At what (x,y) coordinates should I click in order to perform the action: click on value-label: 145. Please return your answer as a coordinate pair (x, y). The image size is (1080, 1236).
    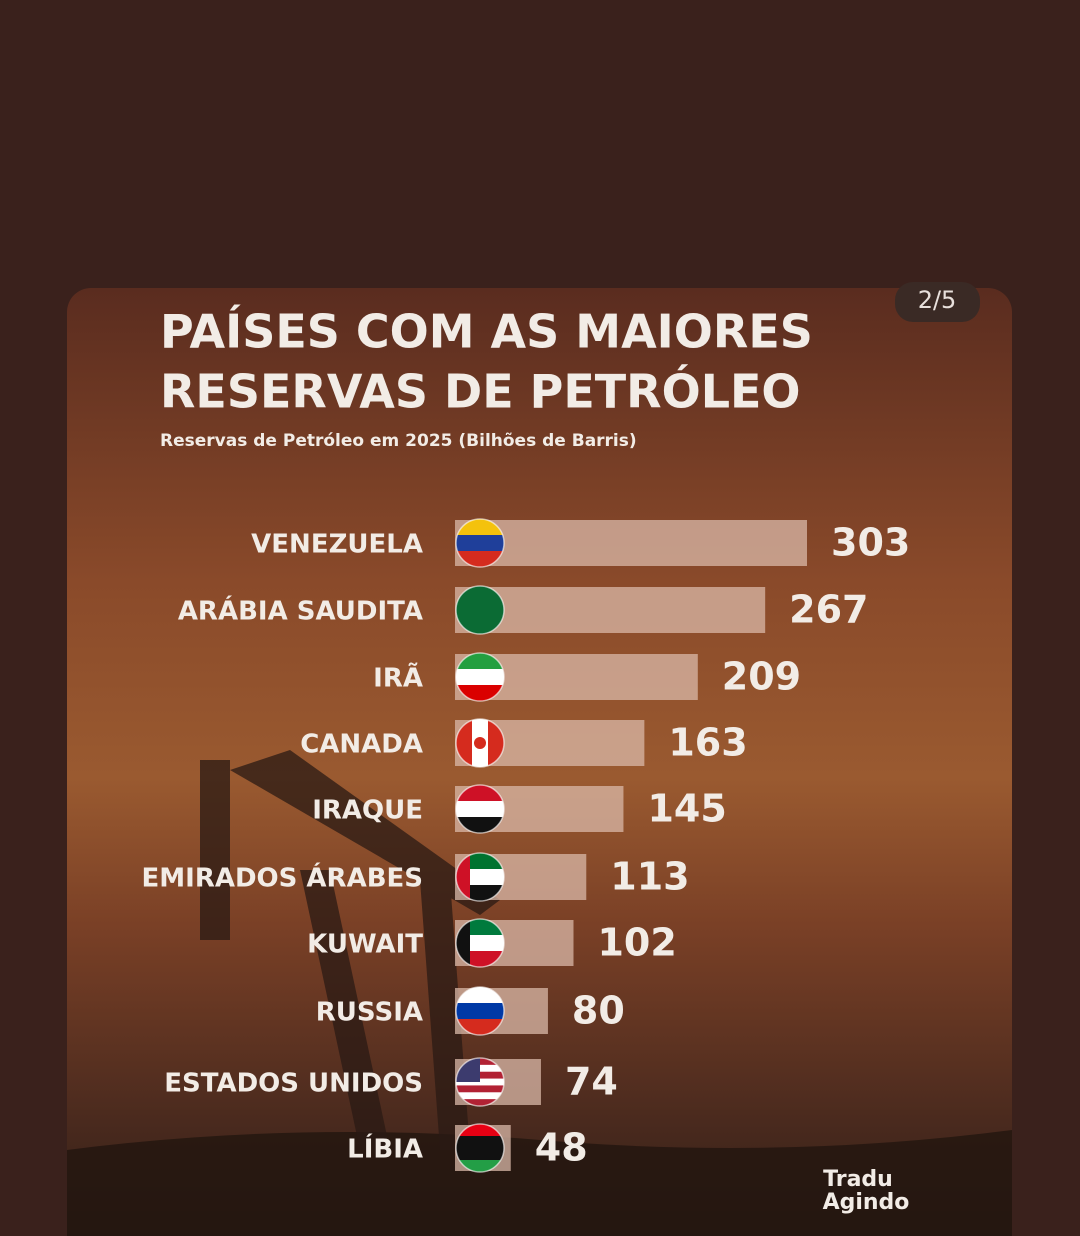
    Looking at the image, I should click on (686, 809).